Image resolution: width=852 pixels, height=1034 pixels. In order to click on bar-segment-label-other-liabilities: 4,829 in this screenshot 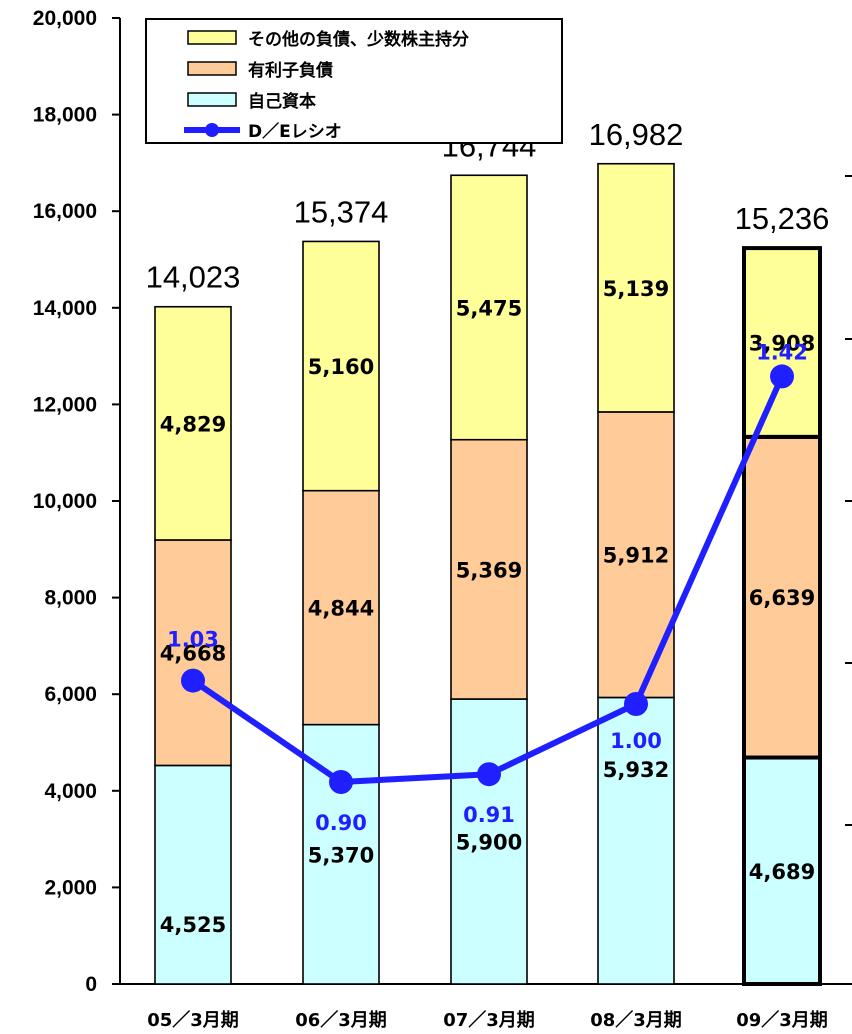, I will do `click(193, 424)`.